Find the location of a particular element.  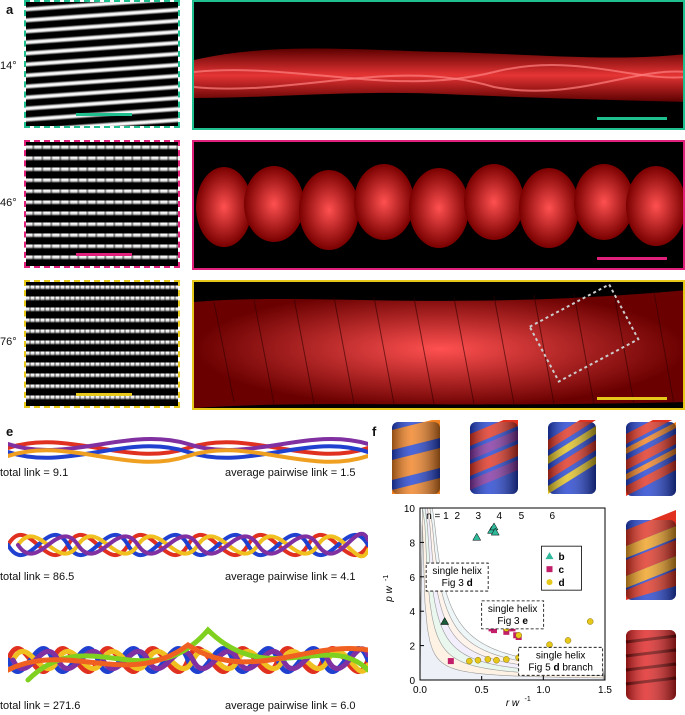

cylinder-n8 is located at coordinates (651, 458).